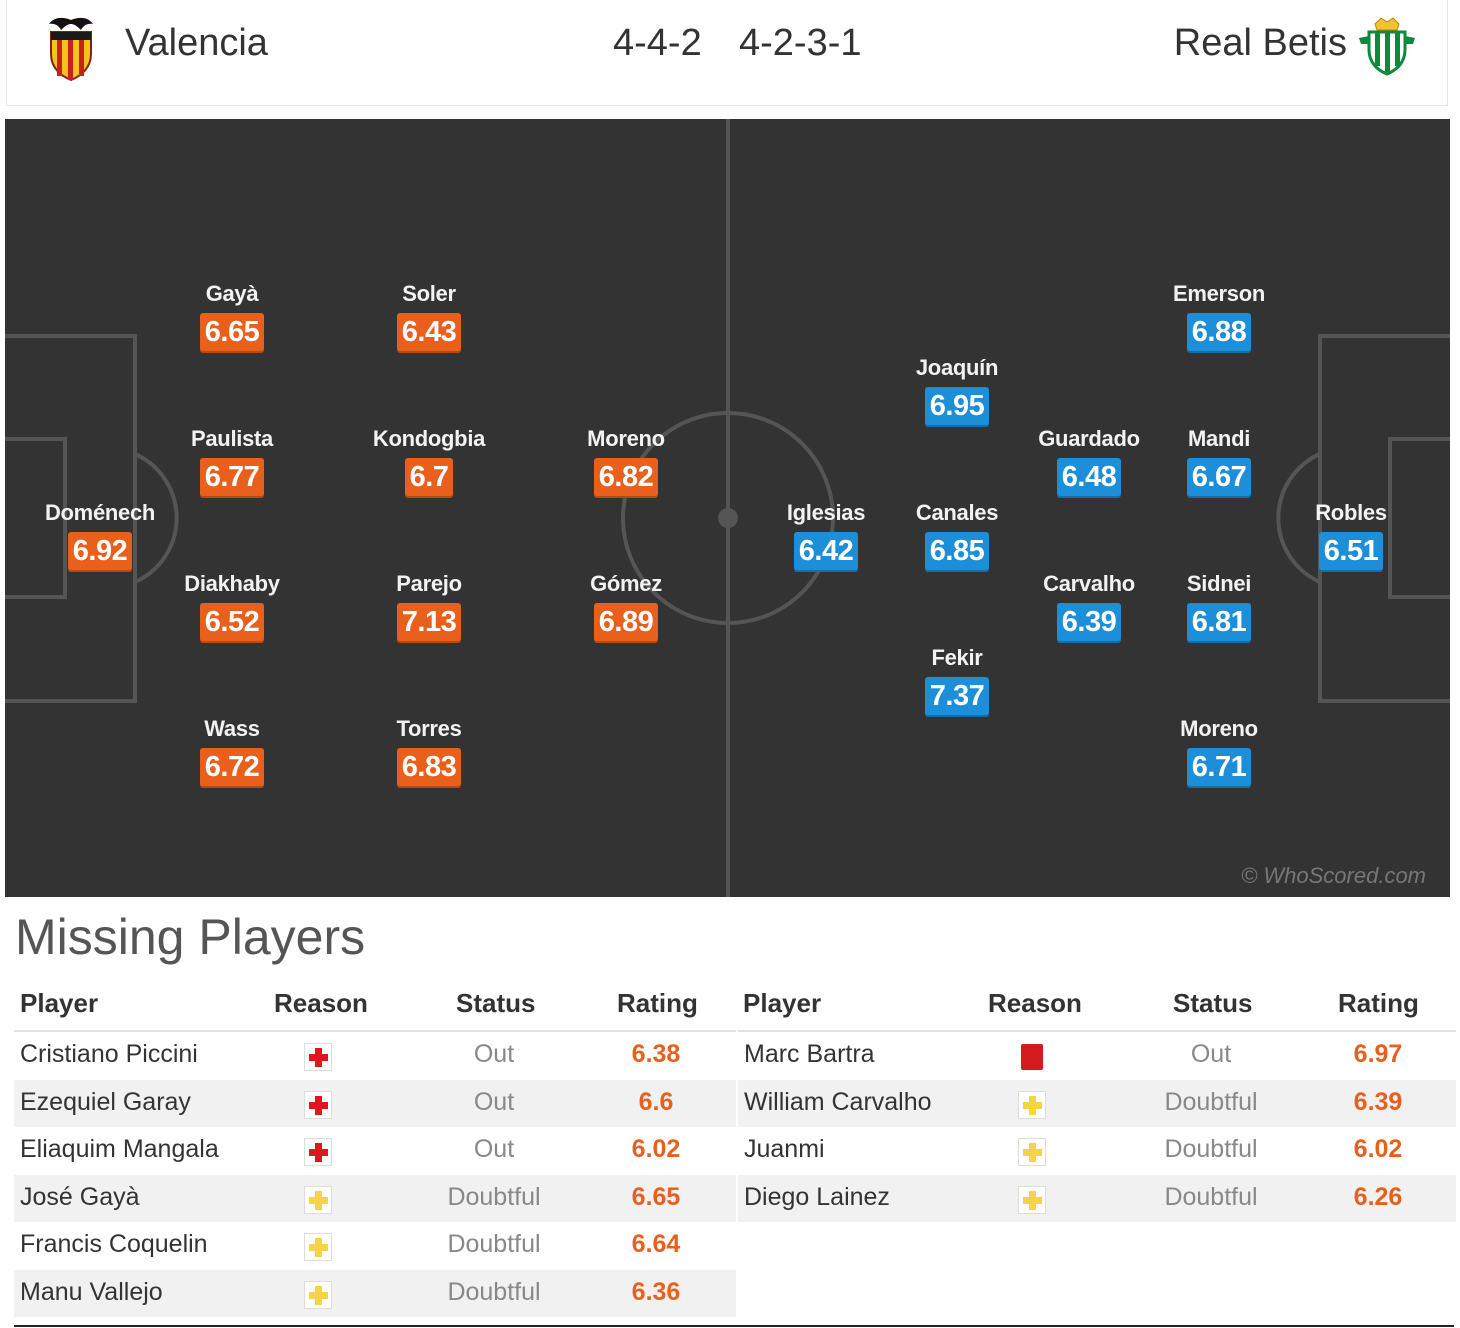 The height and width of the screenshot is (1328, 1460). I want to click on away-player: Carvalho 6.39, so click(1089, 606).